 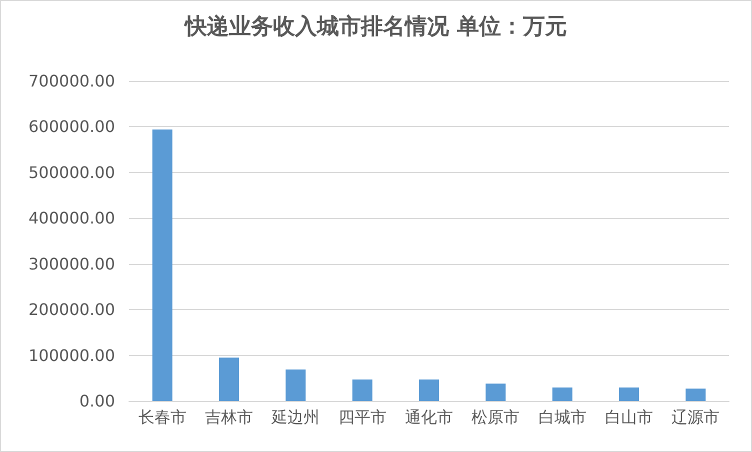 I want to click on x-tick-label: 长春市, so click(x=162, y=417).